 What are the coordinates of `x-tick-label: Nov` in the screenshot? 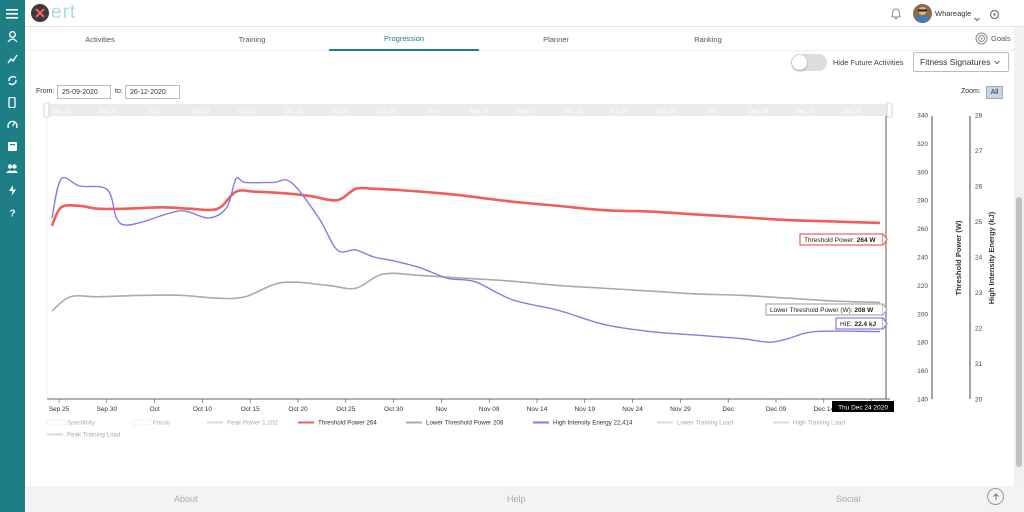 It's located at (442, 409).